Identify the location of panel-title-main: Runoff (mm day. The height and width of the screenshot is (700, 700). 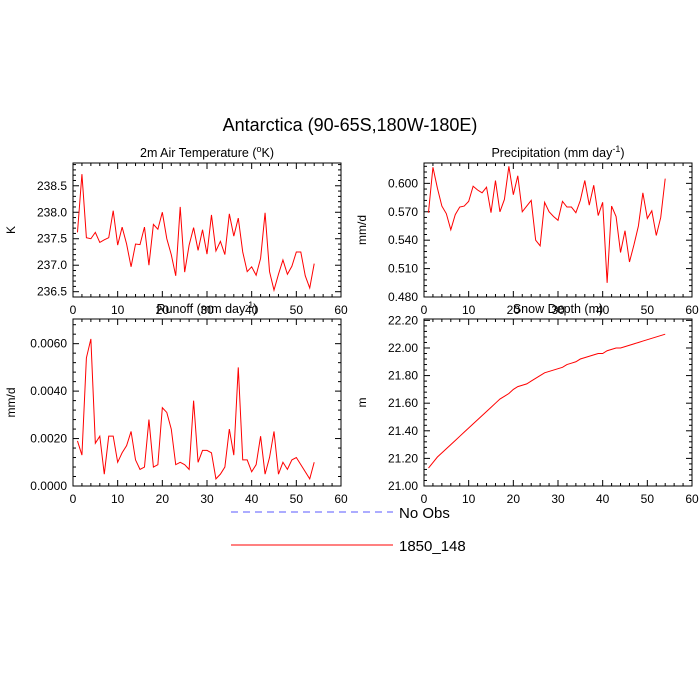
(201, 309).